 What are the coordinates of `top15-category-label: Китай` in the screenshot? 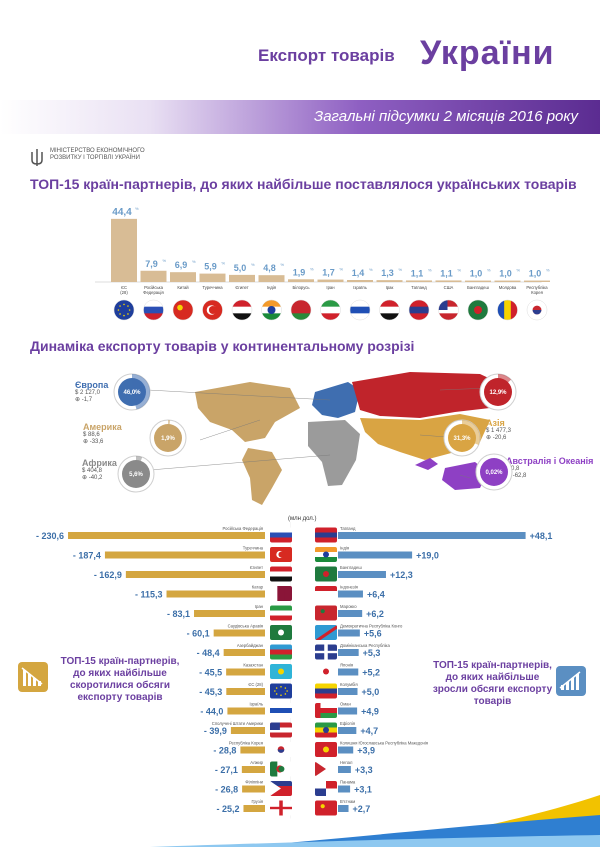 It's located at (183, 287).